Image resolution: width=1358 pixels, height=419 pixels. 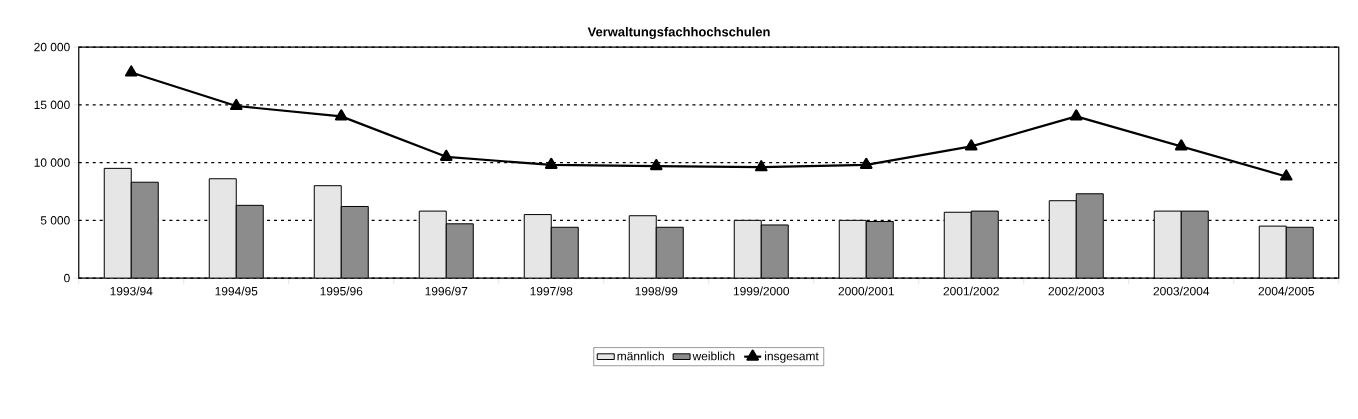 I want to click on y-tick-label: 5 000, so click(x=55, y=220).